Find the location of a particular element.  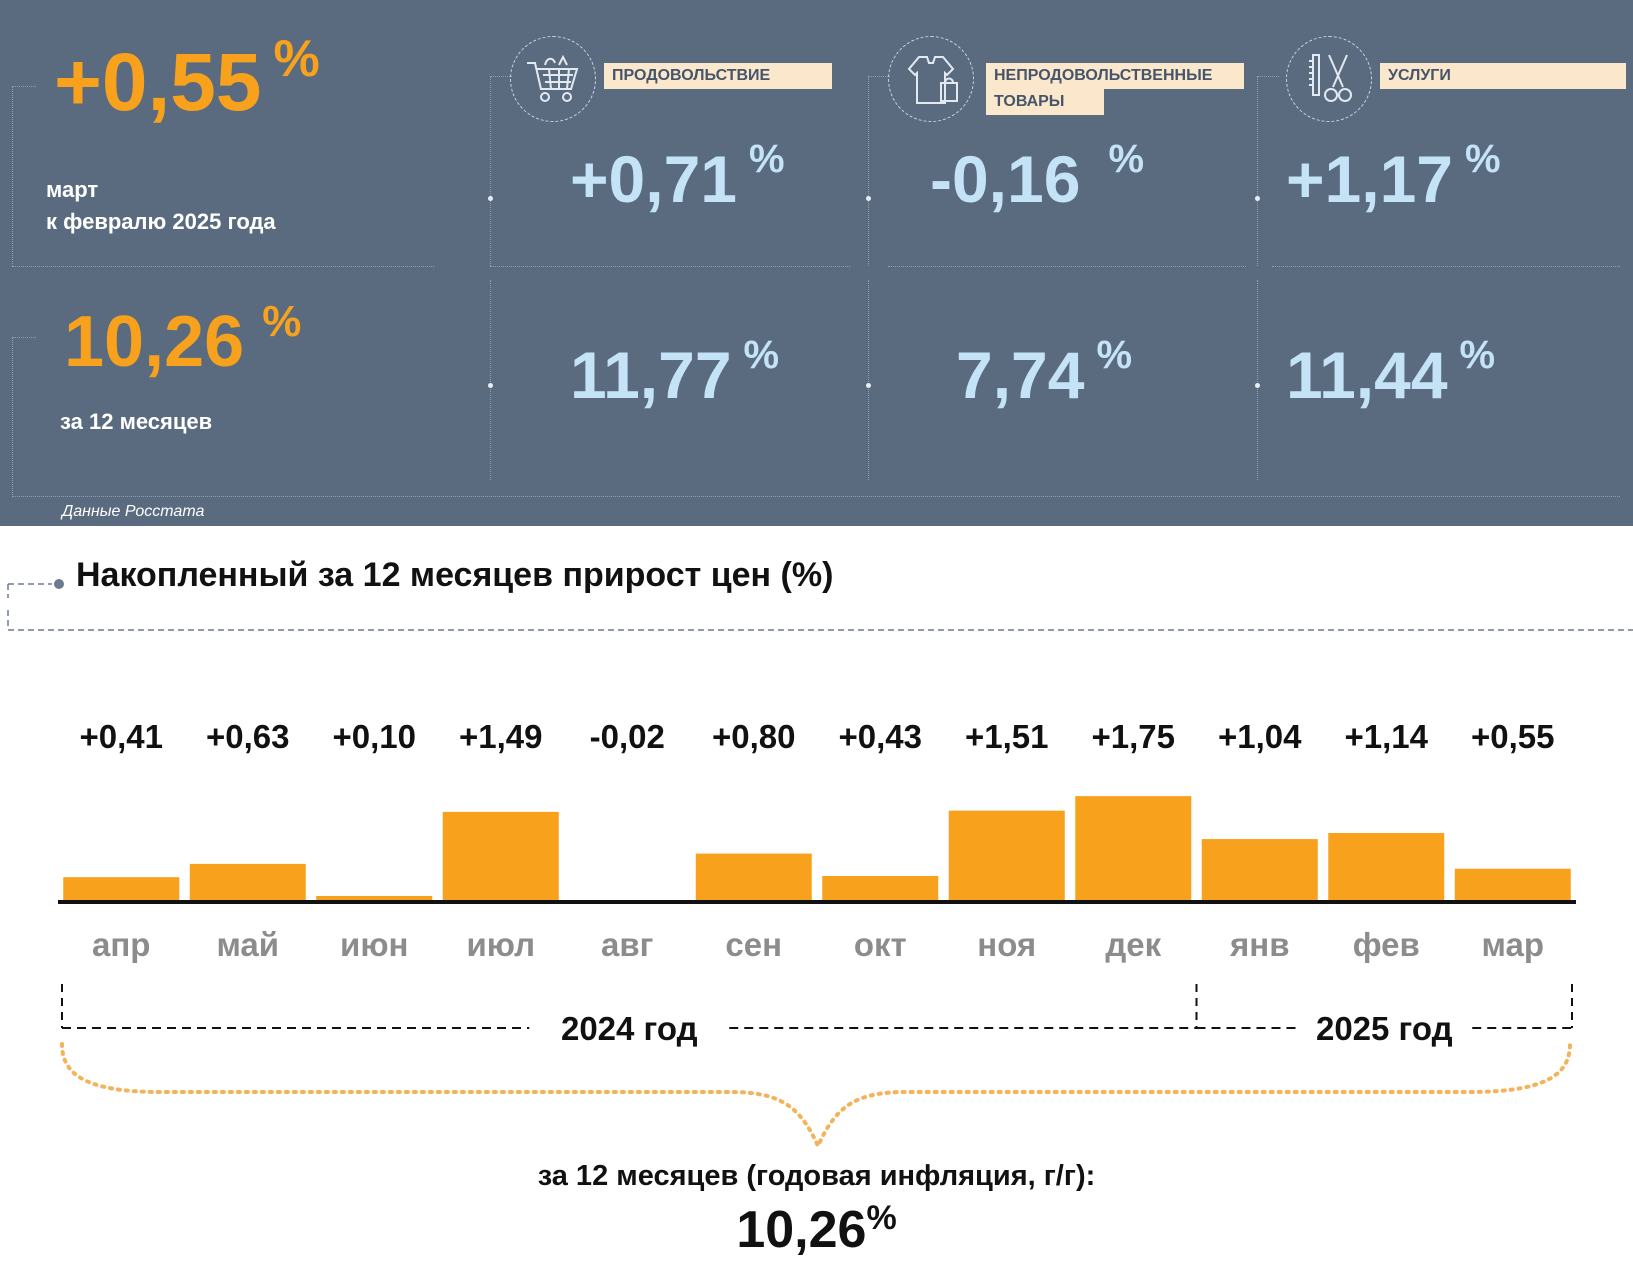

bar-value-label: +1,04 is located at coordinates (1260, 736).